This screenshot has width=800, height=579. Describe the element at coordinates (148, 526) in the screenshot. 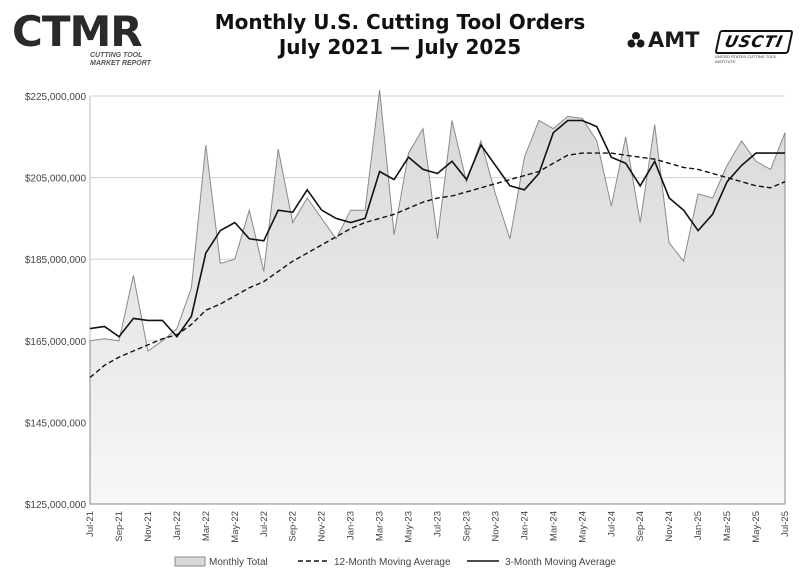

I see `x-tick-label: Nov-21` at that location.